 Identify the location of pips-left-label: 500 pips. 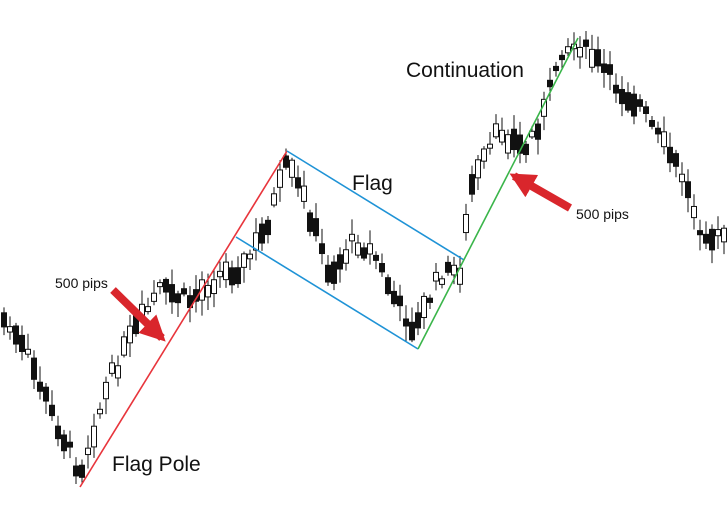
(81, 283).